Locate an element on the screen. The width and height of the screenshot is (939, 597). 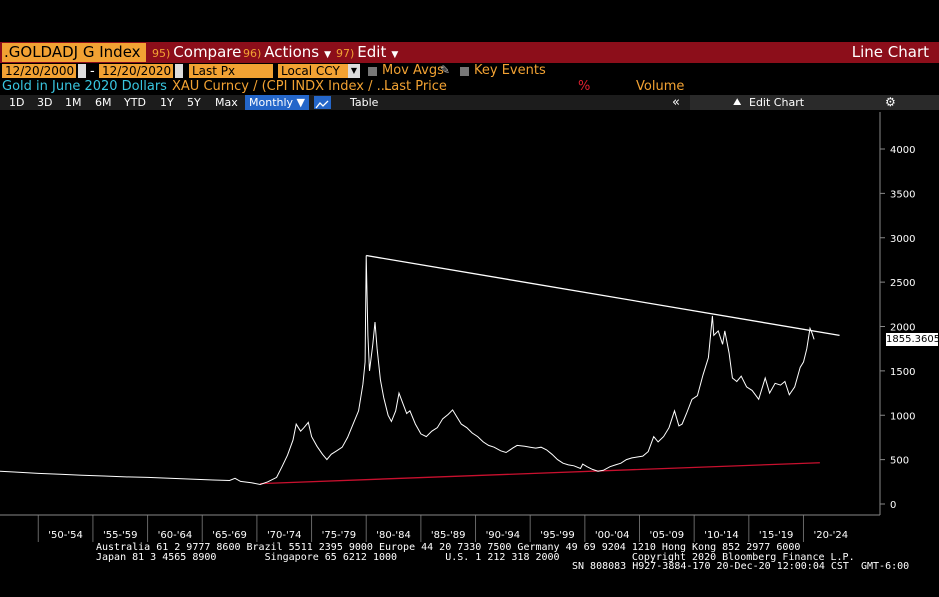
period-max: Max is located at coordinates (226, 102).